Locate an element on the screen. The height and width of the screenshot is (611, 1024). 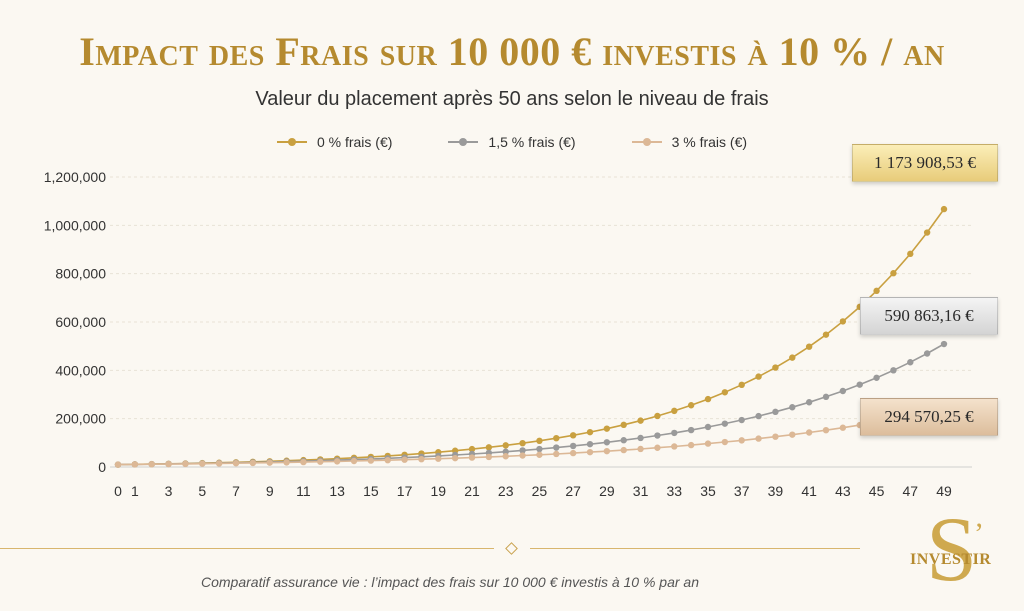
y-tick-label: 400,000 is located at coordinates (80, 370).